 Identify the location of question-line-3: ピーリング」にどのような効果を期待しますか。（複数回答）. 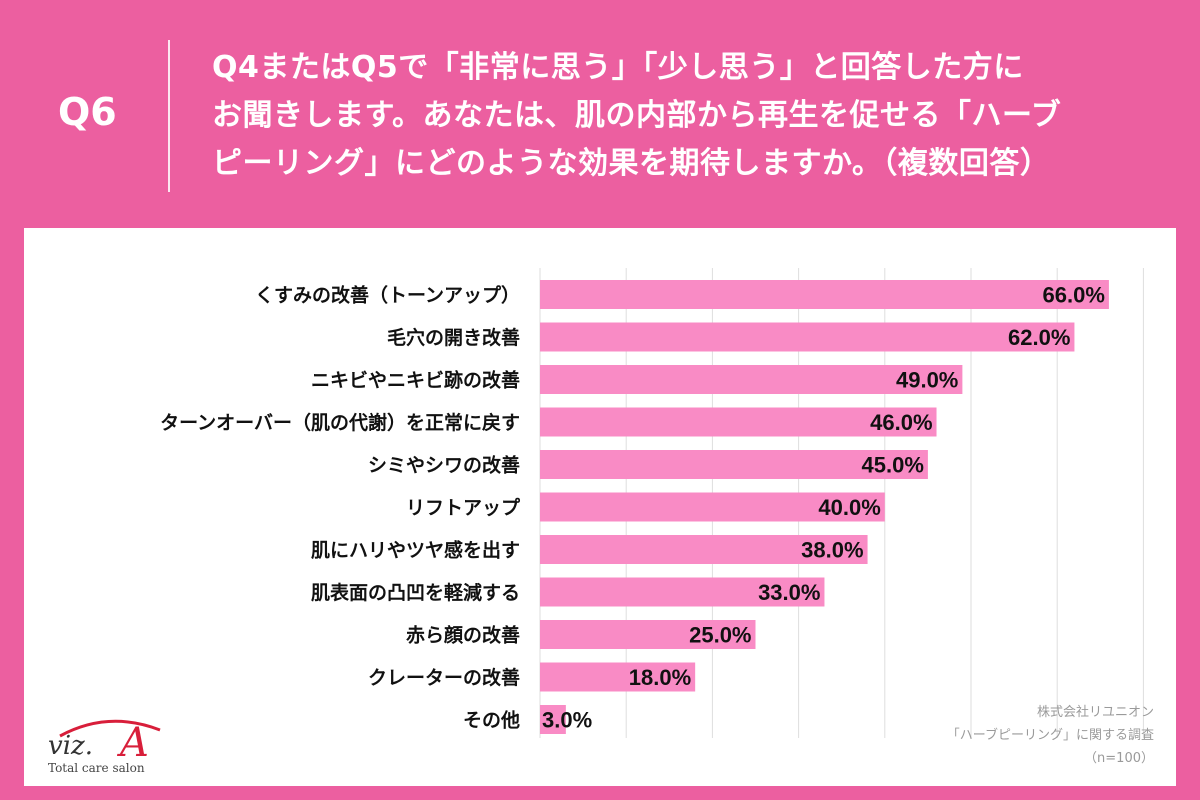
(631, 163).